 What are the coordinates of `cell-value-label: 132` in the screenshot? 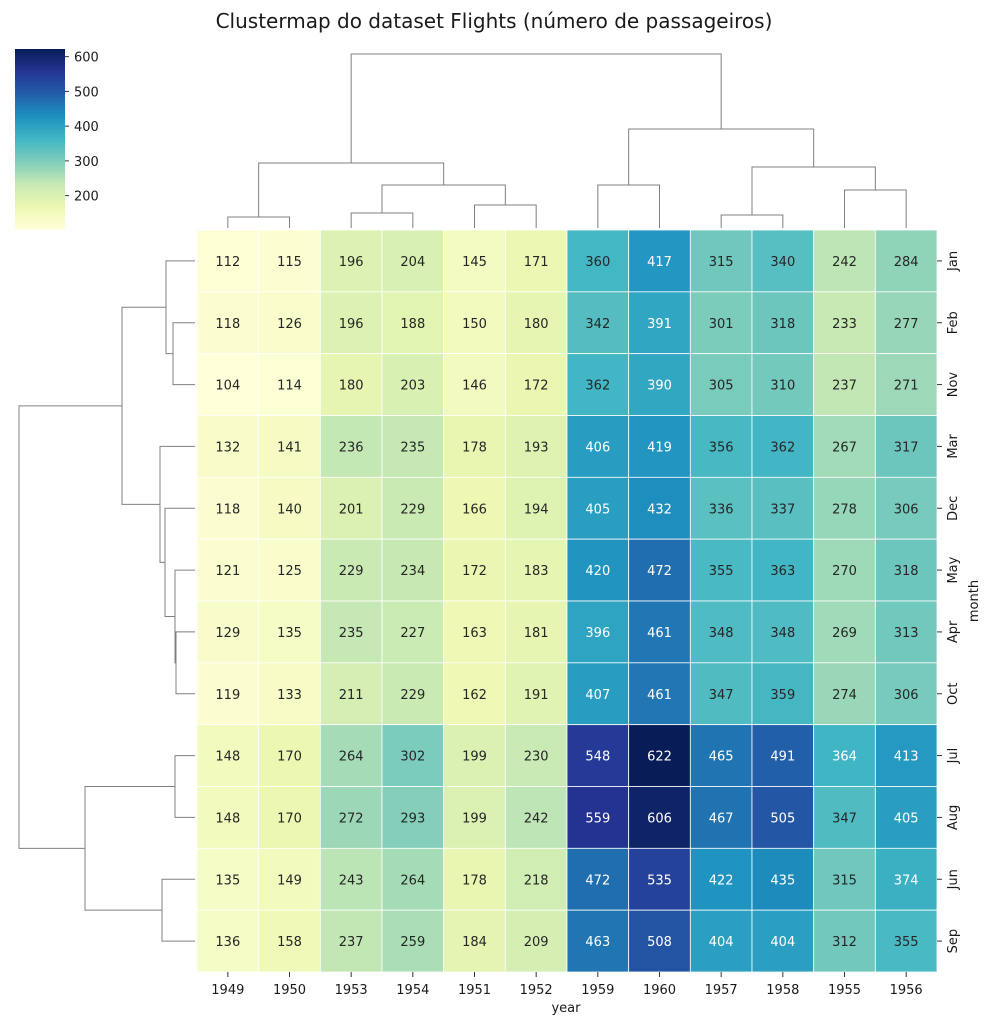 It's located at (227, 447).